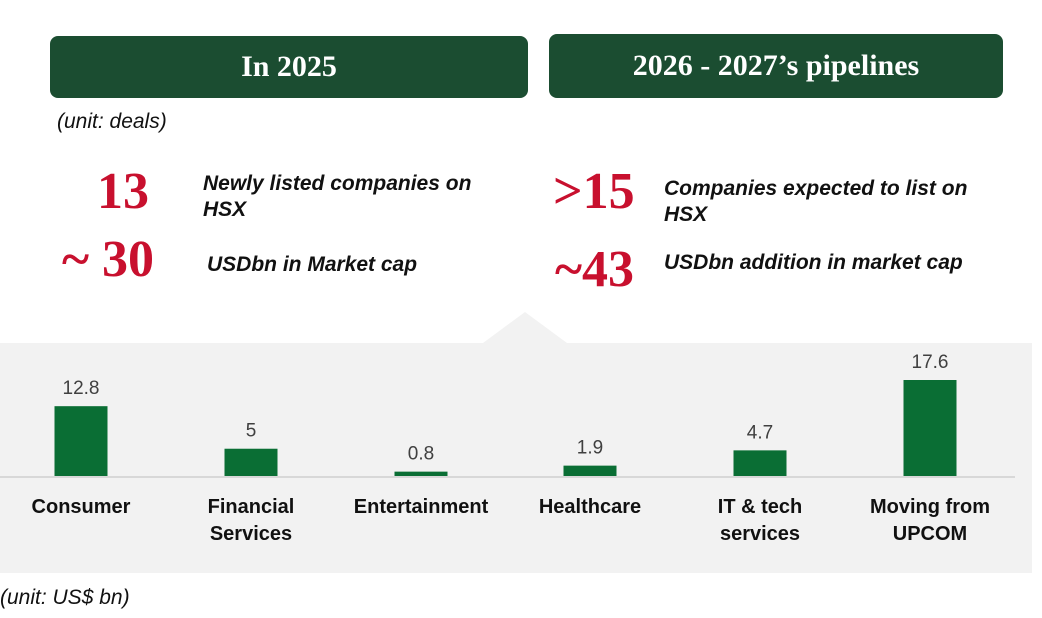 The image size is (1042, 618). What do you see at coordinates (312, 264) in the screenshot?
I see `stat-text-market-cap: USDbn in Market cap` at bounding box center [312, 264].